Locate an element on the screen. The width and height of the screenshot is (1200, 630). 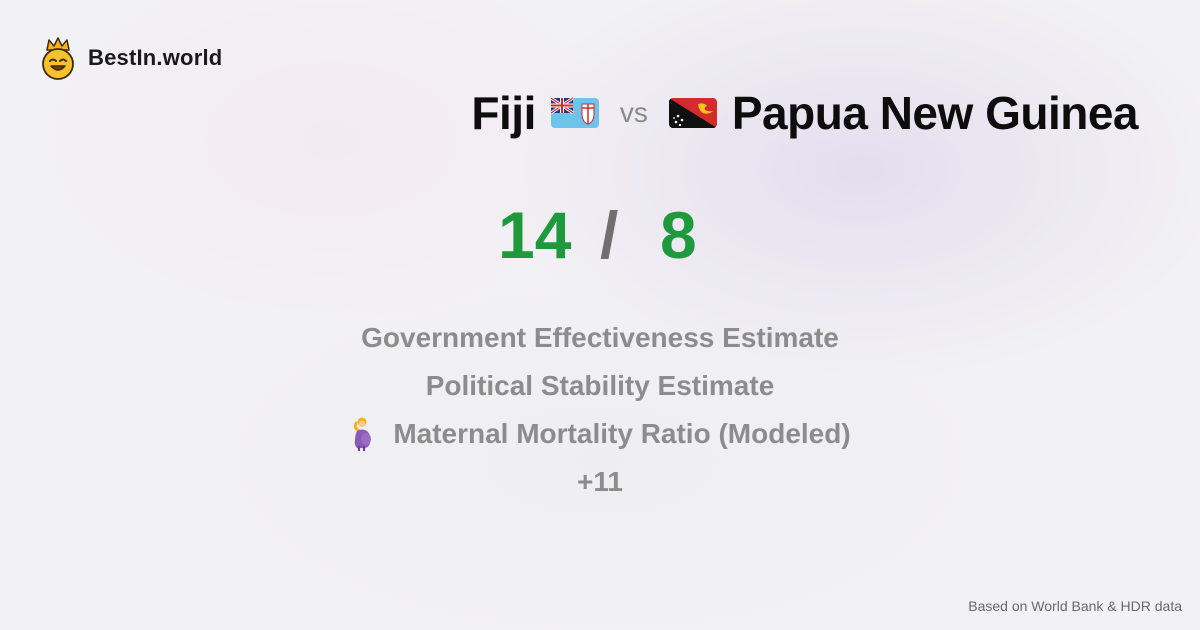
papua-new-guinea-flag-icon is located at coordinates (692, 113).